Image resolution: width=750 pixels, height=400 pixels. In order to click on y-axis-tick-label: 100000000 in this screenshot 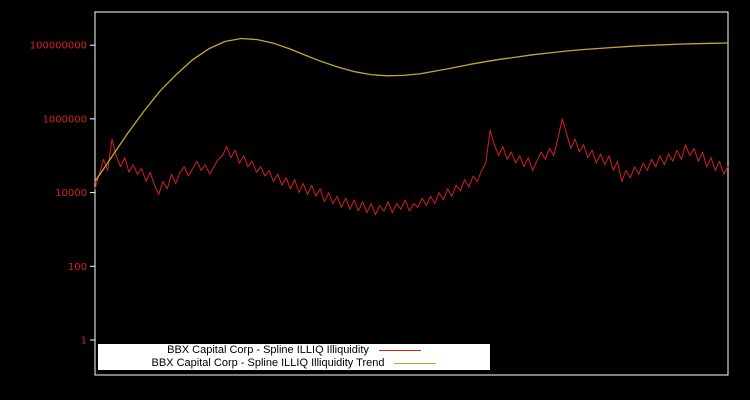, I will do `click(58, 46)`.